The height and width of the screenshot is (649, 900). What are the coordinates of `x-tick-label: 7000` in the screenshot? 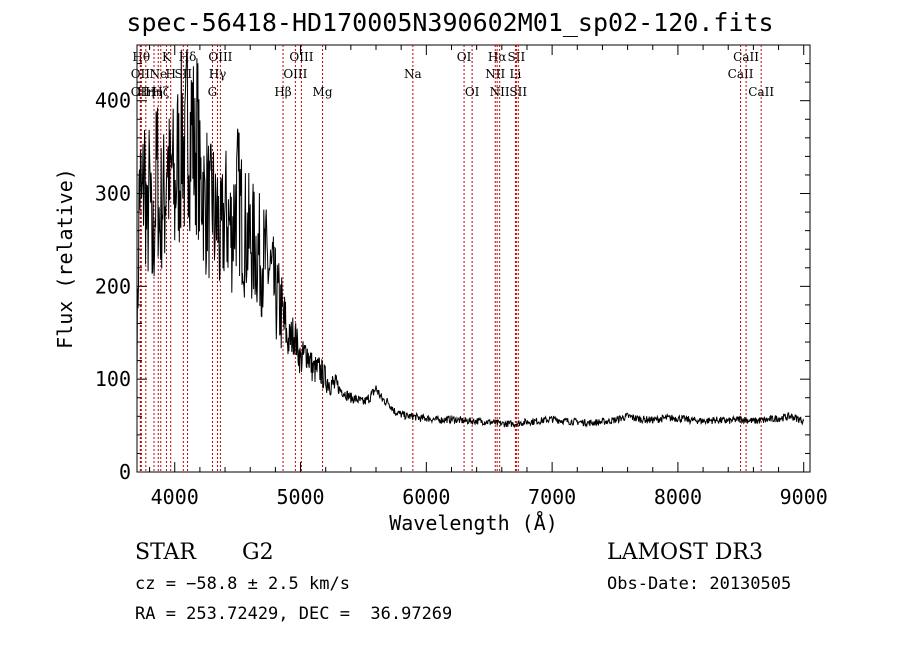 It's located at (552, 497).